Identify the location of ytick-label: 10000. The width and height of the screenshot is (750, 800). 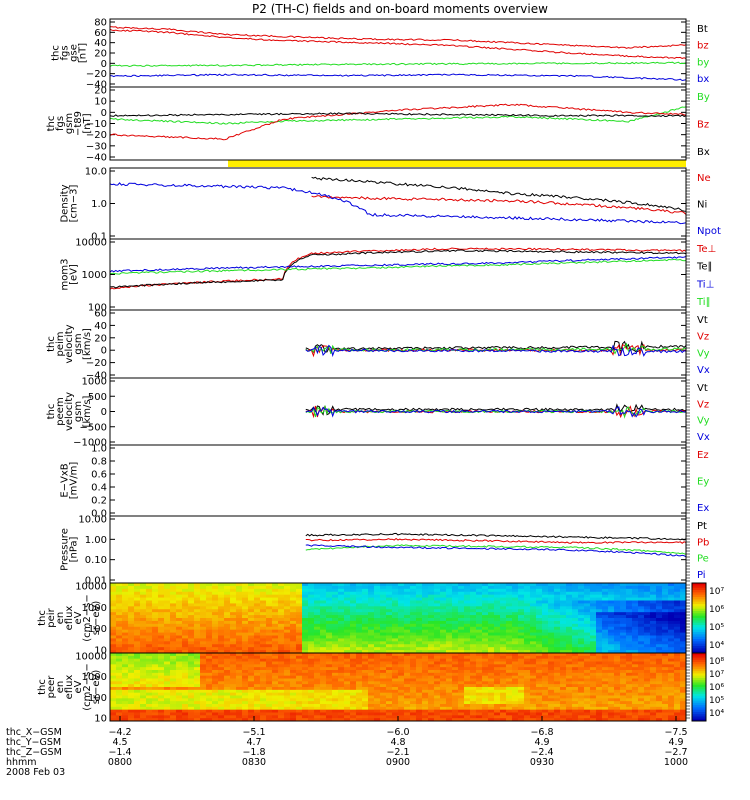
(91, 243).